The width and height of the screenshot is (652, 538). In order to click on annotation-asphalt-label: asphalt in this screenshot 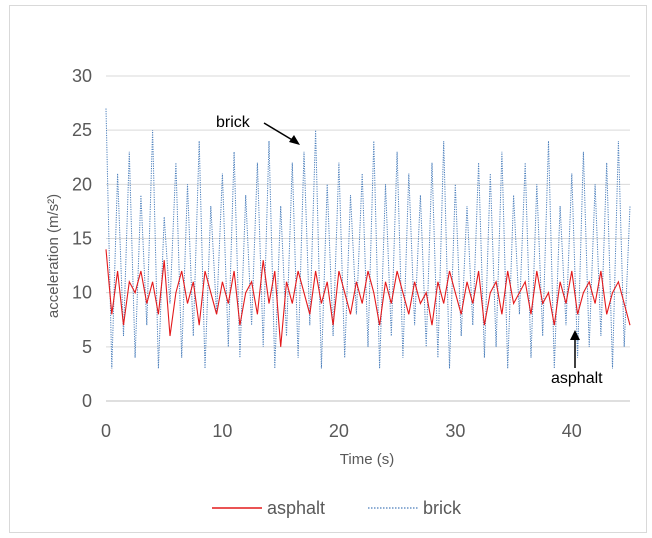, I will do `click(577, 378)`.